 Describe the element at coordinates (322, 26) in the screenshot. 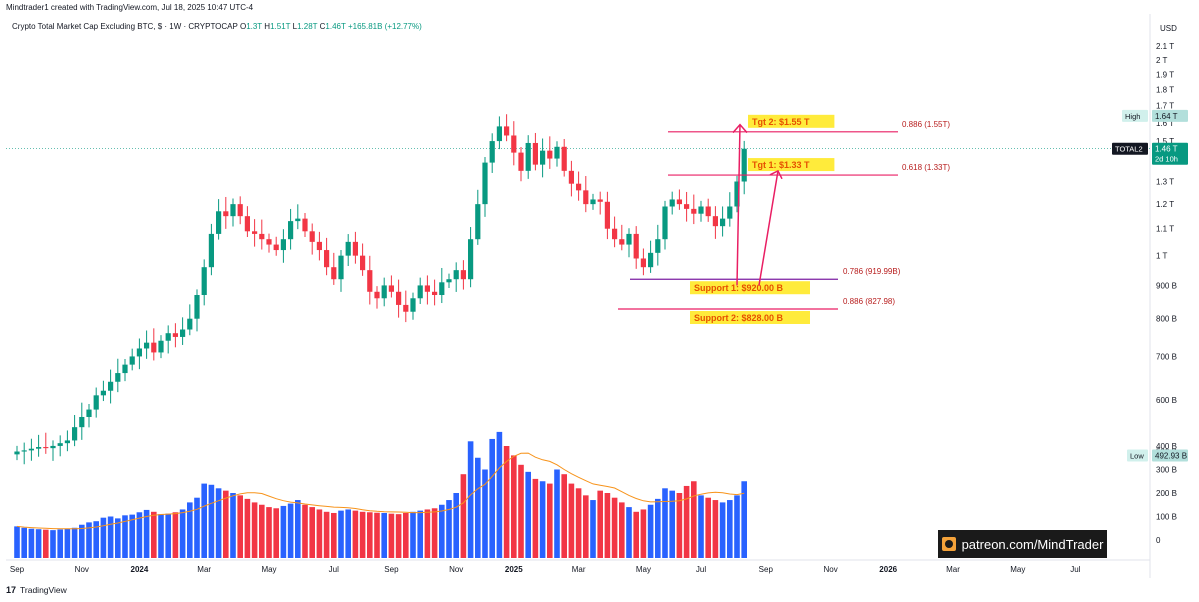

I see `ohlc-close-label: C` at that location.